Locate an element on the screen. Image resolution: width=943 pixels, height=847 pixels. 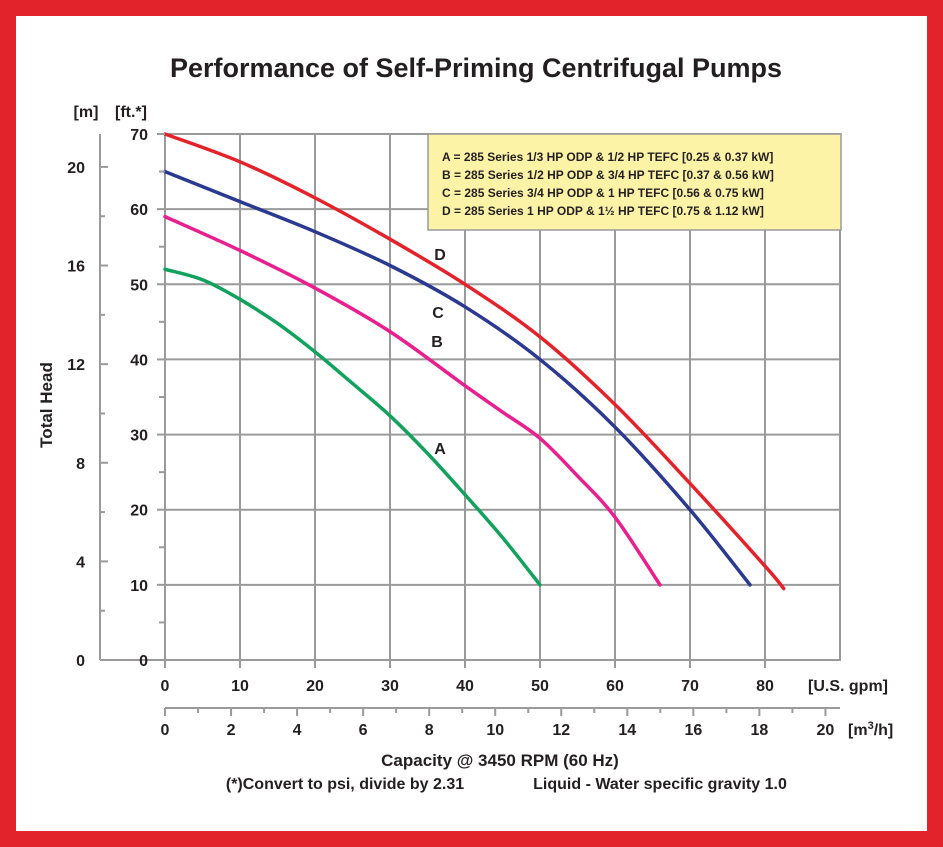
x-tick-label: 20 is located at coordinates (315, 686).